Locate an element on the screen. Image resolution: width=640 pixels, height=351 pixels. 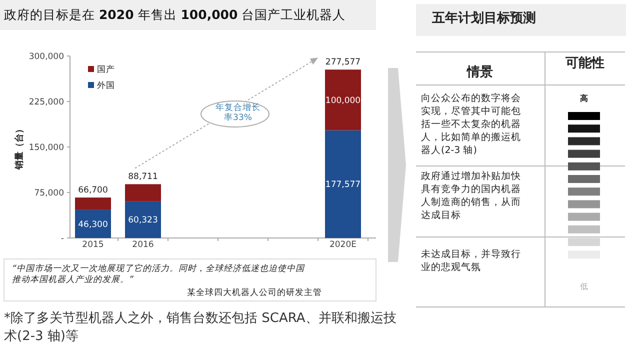
data-label: 46,300 is located at coordinates (93, 225).